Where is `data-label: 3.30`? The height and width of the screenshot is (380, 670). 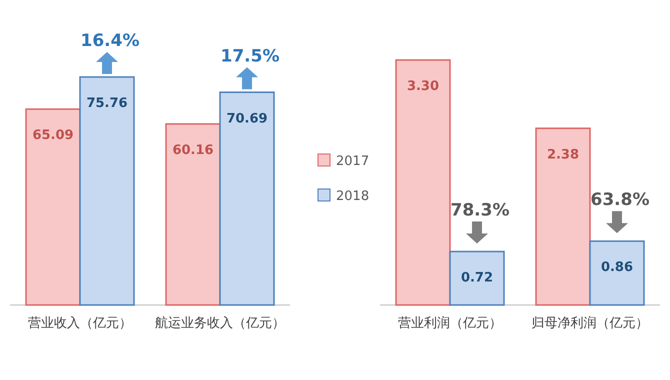 data-label: 3.30 is located at coordinates (423, 86).